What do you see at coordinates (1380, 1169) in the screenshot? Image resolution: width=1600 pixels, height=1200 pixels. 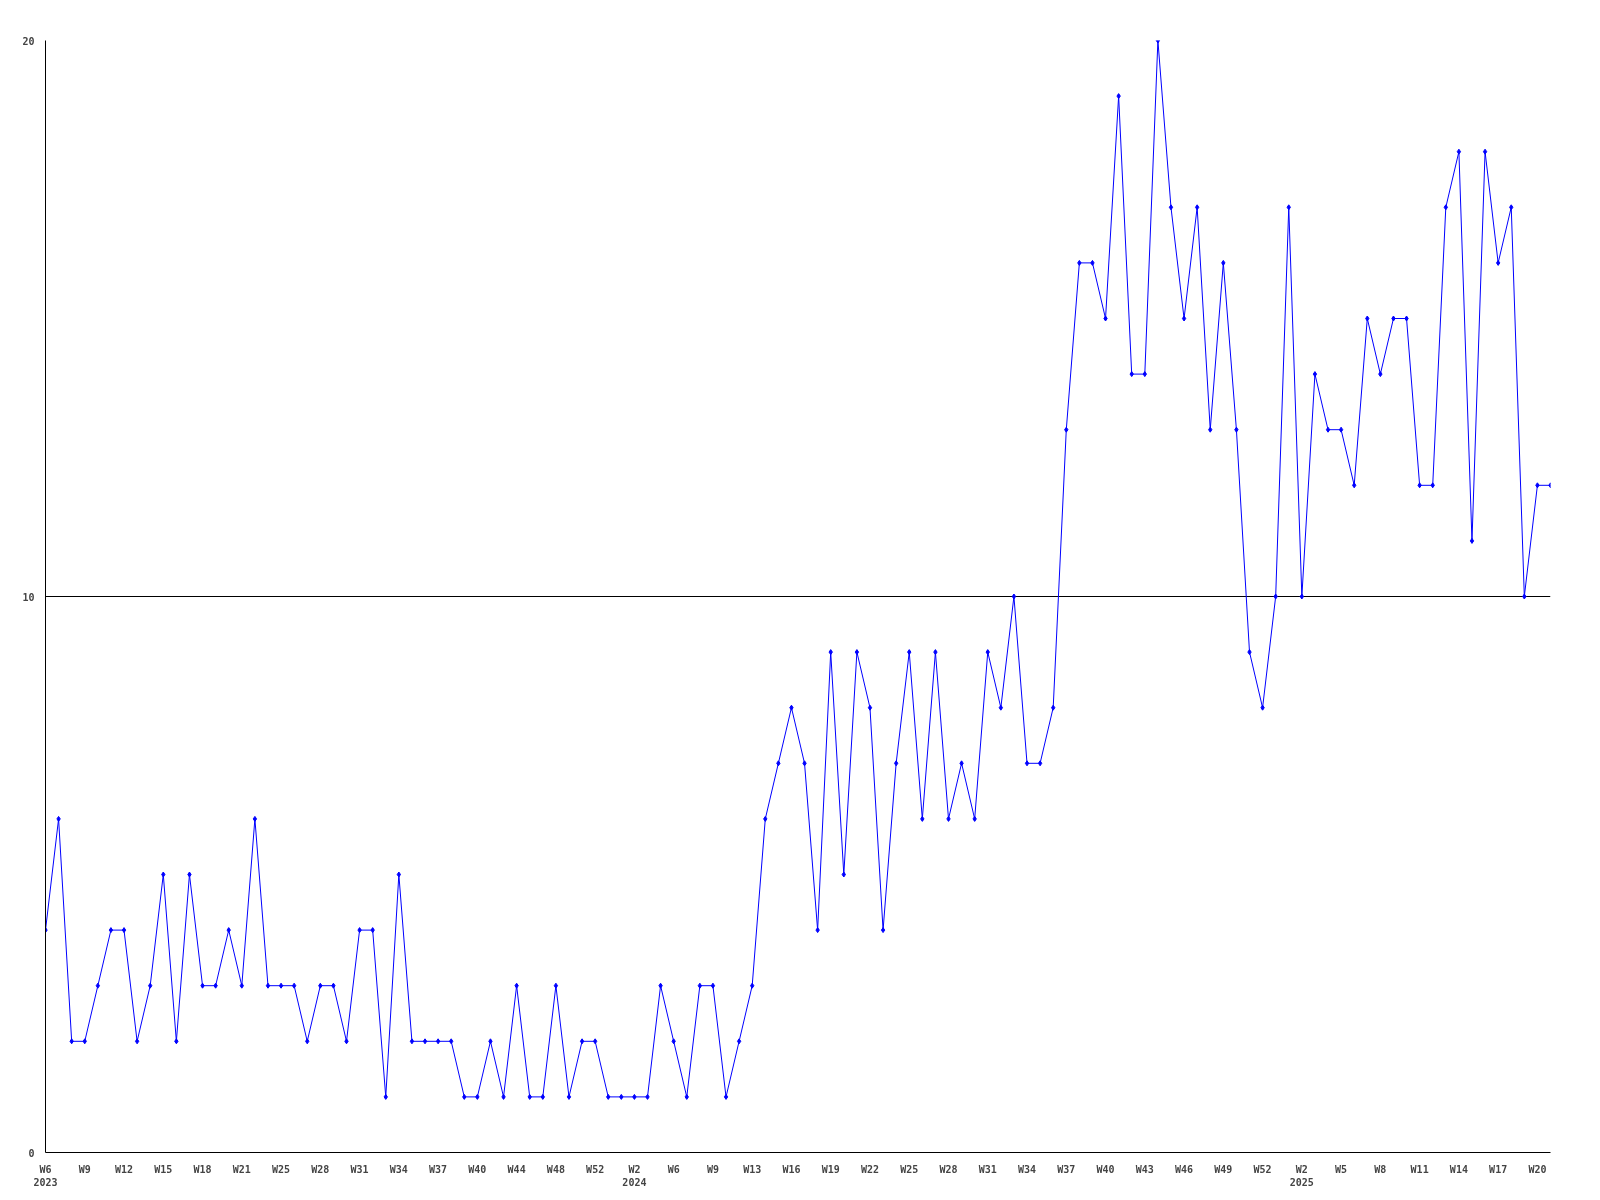 I see `x-tick-label: W8` at bounding box center [1380, 1169].